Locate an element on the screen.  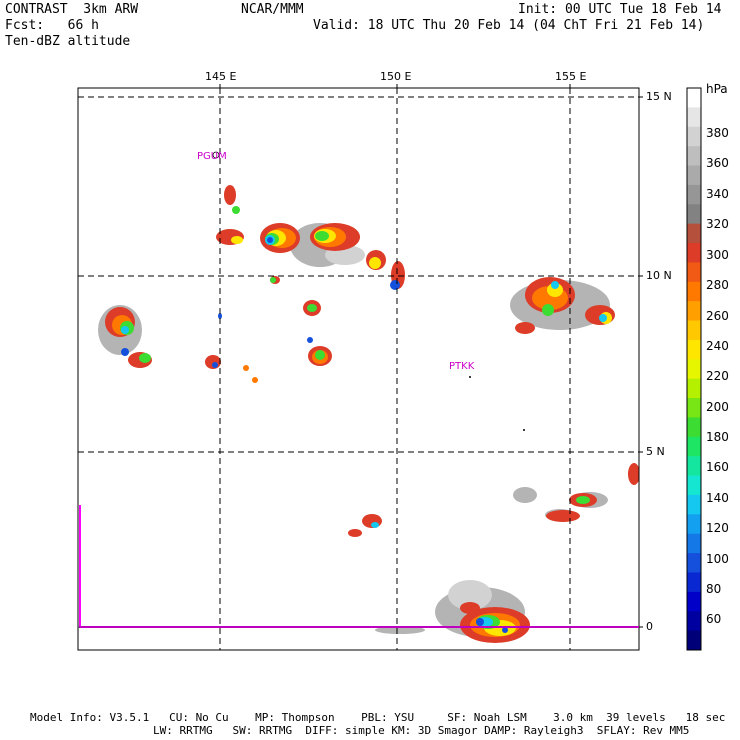
lat-label-10n: 10 N is located at coordinates (659, 275).